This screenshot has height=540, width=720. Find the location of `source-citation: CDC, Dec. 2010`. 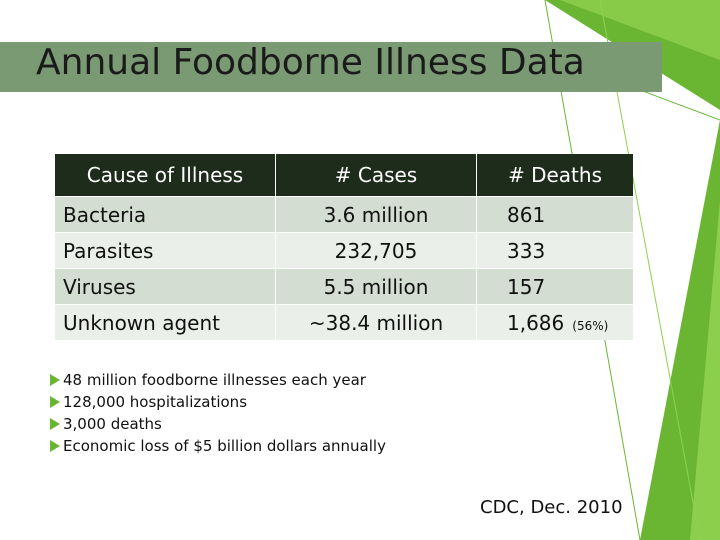

source-citation: CDC, Dec. 2010 is located at coordinates (551, 507).